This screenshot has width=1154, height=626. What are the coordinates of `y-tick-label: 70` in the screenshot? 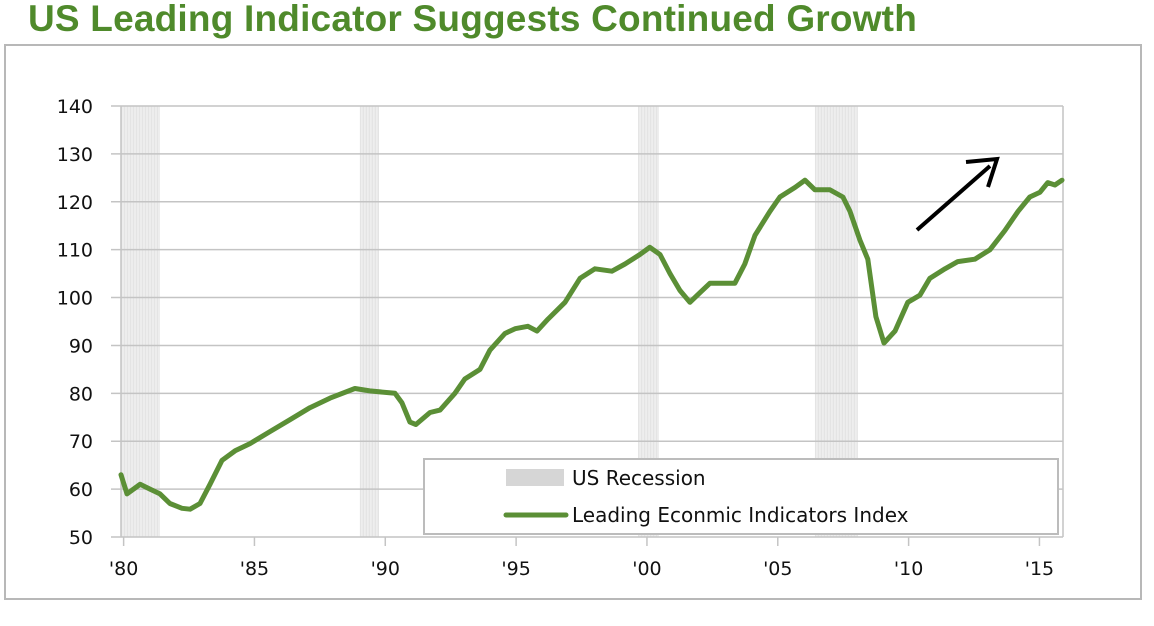 It's located at (81, 442).